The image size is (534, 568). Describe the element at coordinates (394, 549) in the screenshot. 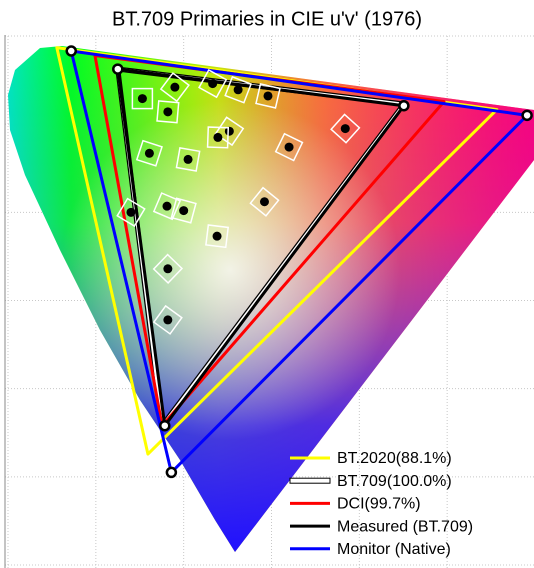

I see `legend-label: Monitor (Native)` at that location.